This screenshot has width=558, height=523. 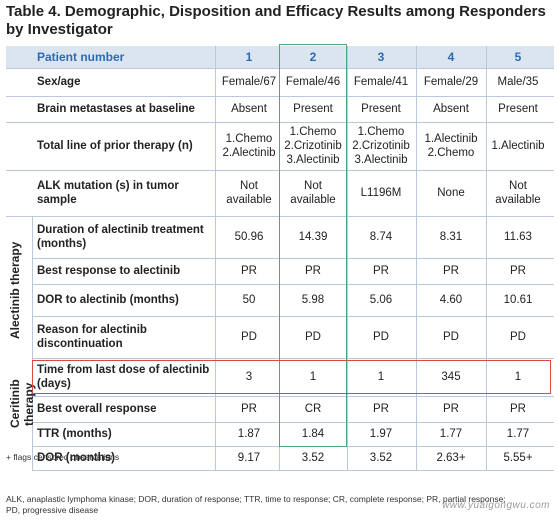 What do you see at coordinates (108, 300) in the screenshot?
I see `row-label: DOR to alectinib (months)` at bounding box center [108, 300].